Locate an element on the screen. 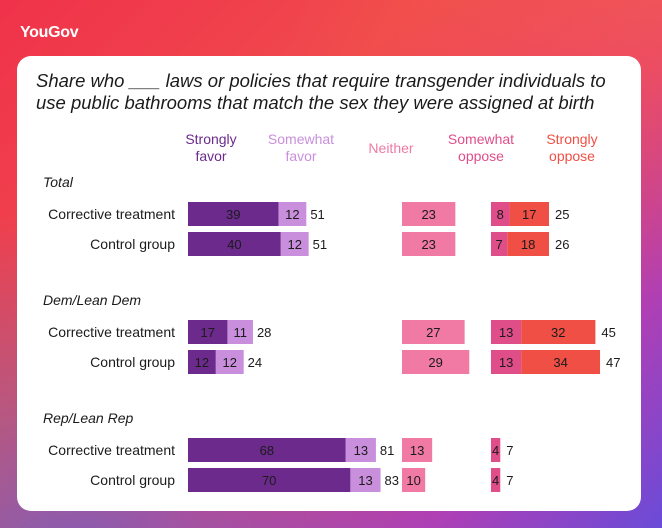  header-somewhat-favor: Somewhat favor is located at coordinates (301, 147).